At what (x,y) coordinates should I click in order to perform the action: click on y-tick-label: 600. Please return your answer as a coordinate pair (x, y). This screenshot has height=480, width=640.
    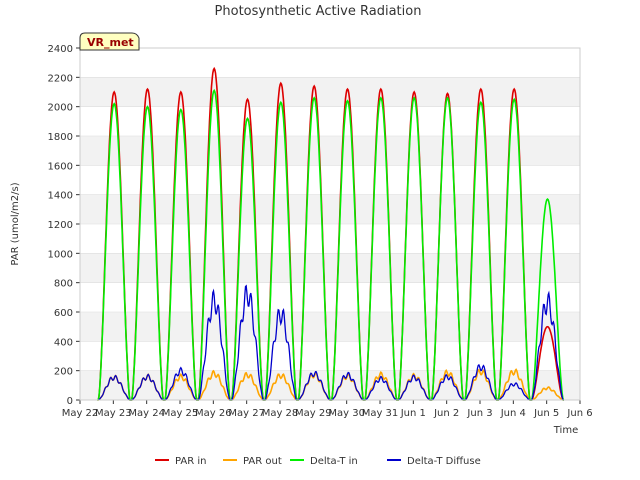
    Looking at the image, I should click on (63, 313).